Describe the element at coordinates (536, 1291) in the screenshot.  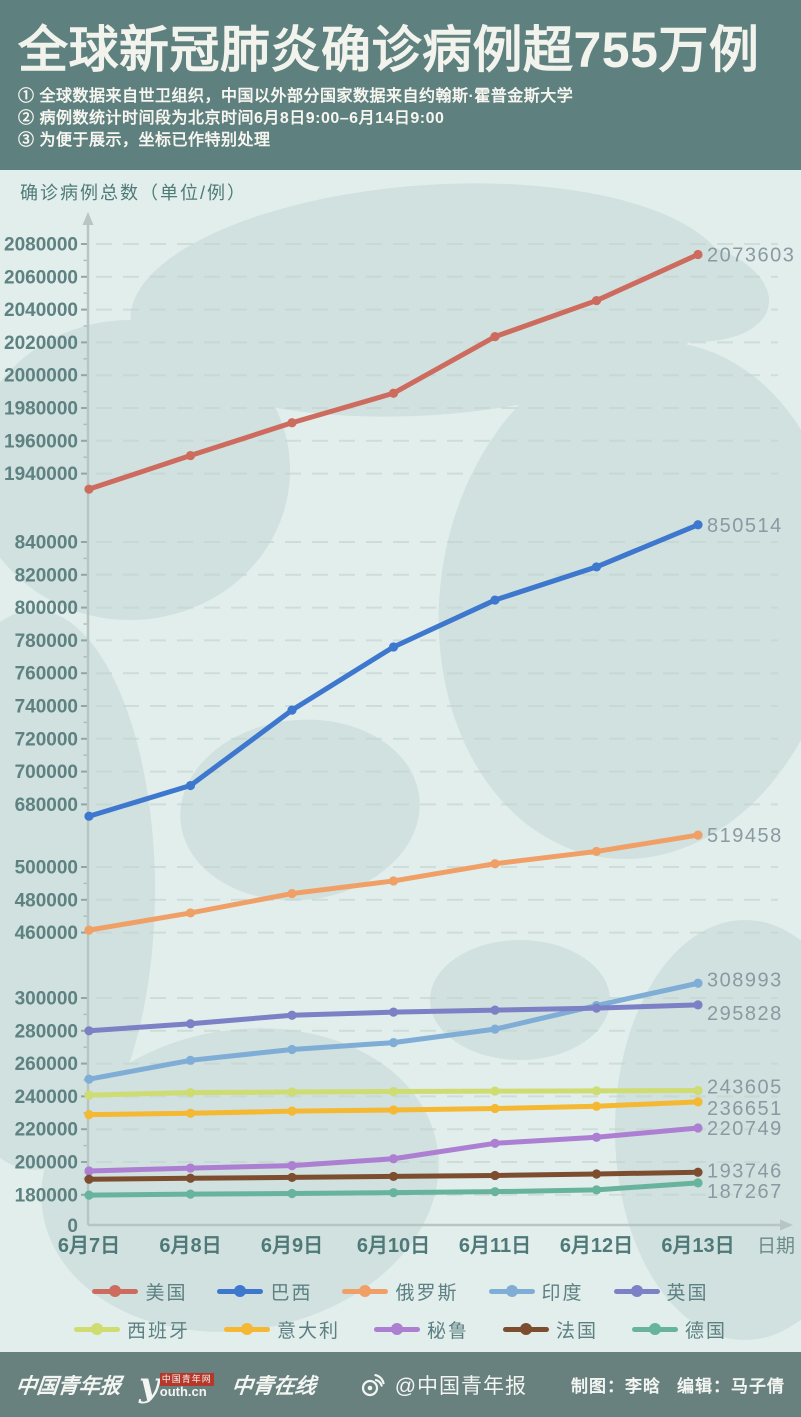
I see `legend-item: 印度` at that location.